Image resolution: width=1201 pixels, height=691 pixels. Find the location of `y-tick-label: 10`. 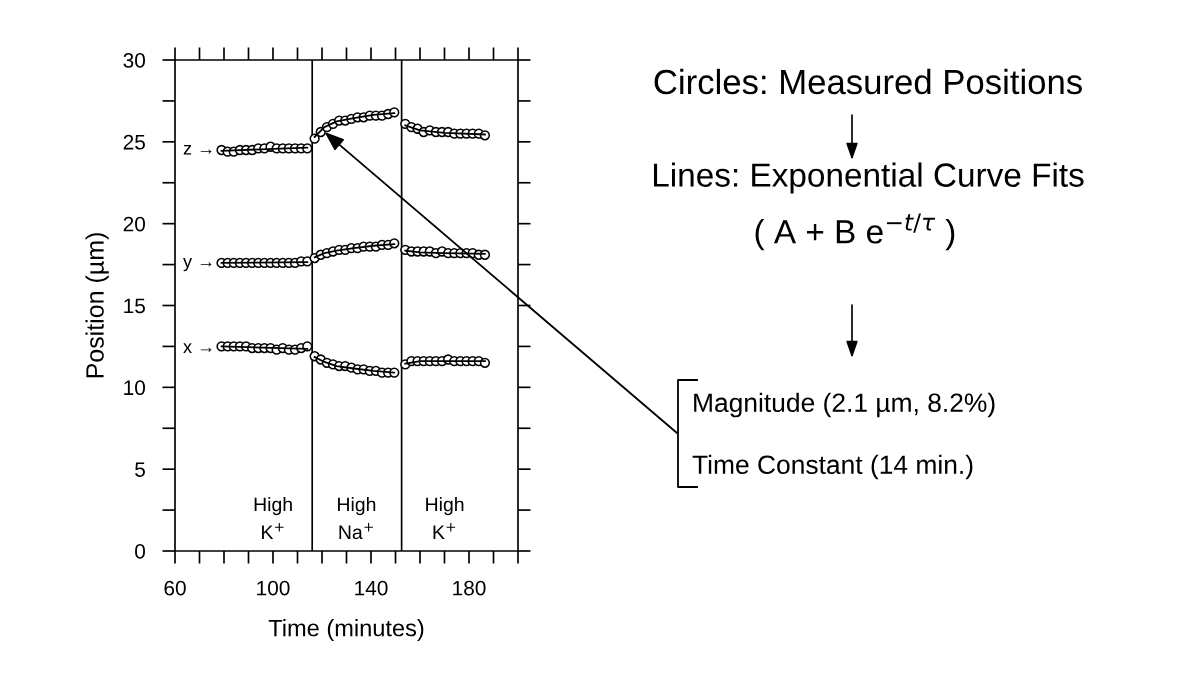

y-tick-label: 10 is located at coordinates (135, 388).